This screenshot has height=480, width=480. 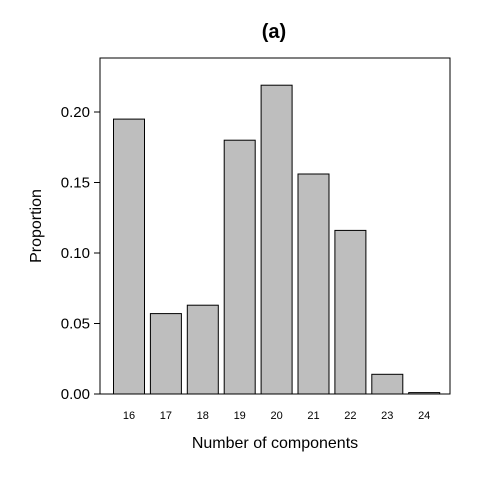 What do you see at coordinates (36, 226) in the screenshot?
I see `y-axis-title: Proportion` at bounding box center [36, 226].